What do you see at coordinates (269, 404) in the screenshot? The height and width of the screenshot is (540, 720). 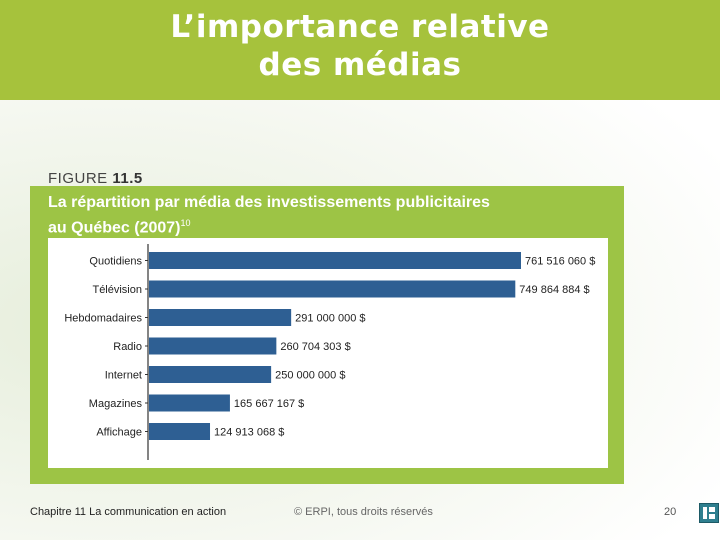 I see `bar-value-label: 165 667 167 $` at bounding box center [269, 404].